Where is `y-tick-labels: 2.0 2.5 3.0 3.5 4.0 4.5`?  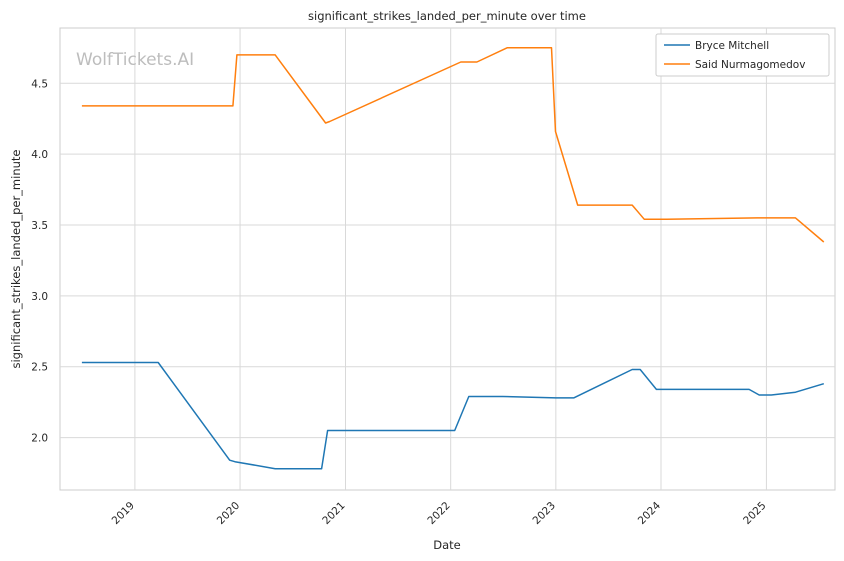 y-tick-labels: 2.0 2.5 3.0 3.5 4.0 4.5 is located at coordinates (39, 261).